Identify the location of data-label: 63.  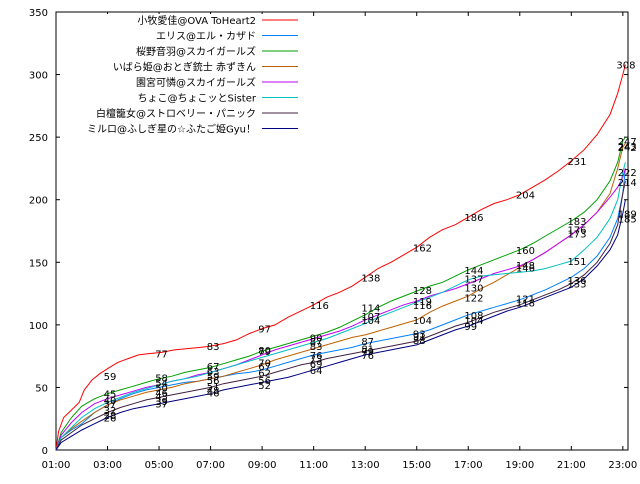
(213, 372).